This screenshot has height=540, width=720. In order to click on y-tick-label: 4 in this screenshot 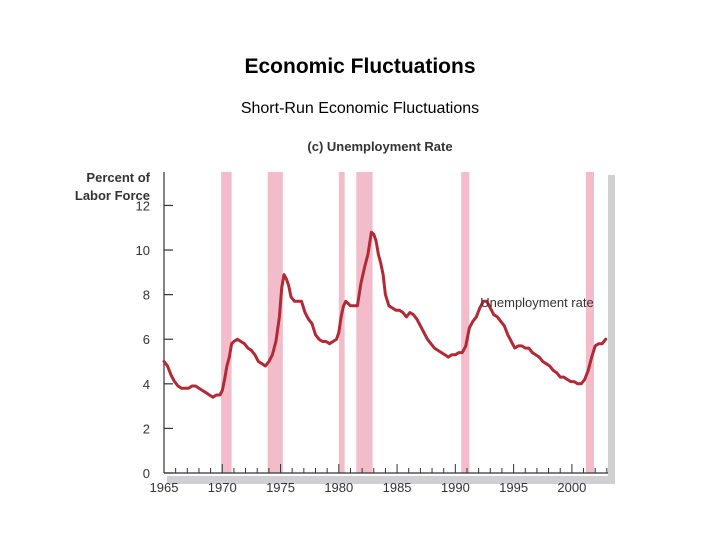, I will do `click(146, 384)`.